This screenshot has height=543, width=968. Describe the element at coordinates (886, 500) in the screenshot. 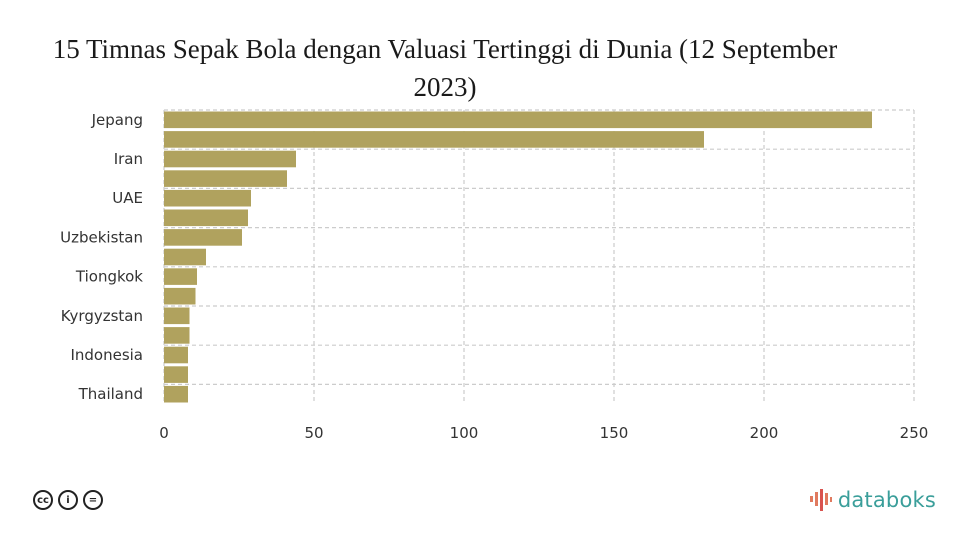

I see `brand-name: databoks` at that location.